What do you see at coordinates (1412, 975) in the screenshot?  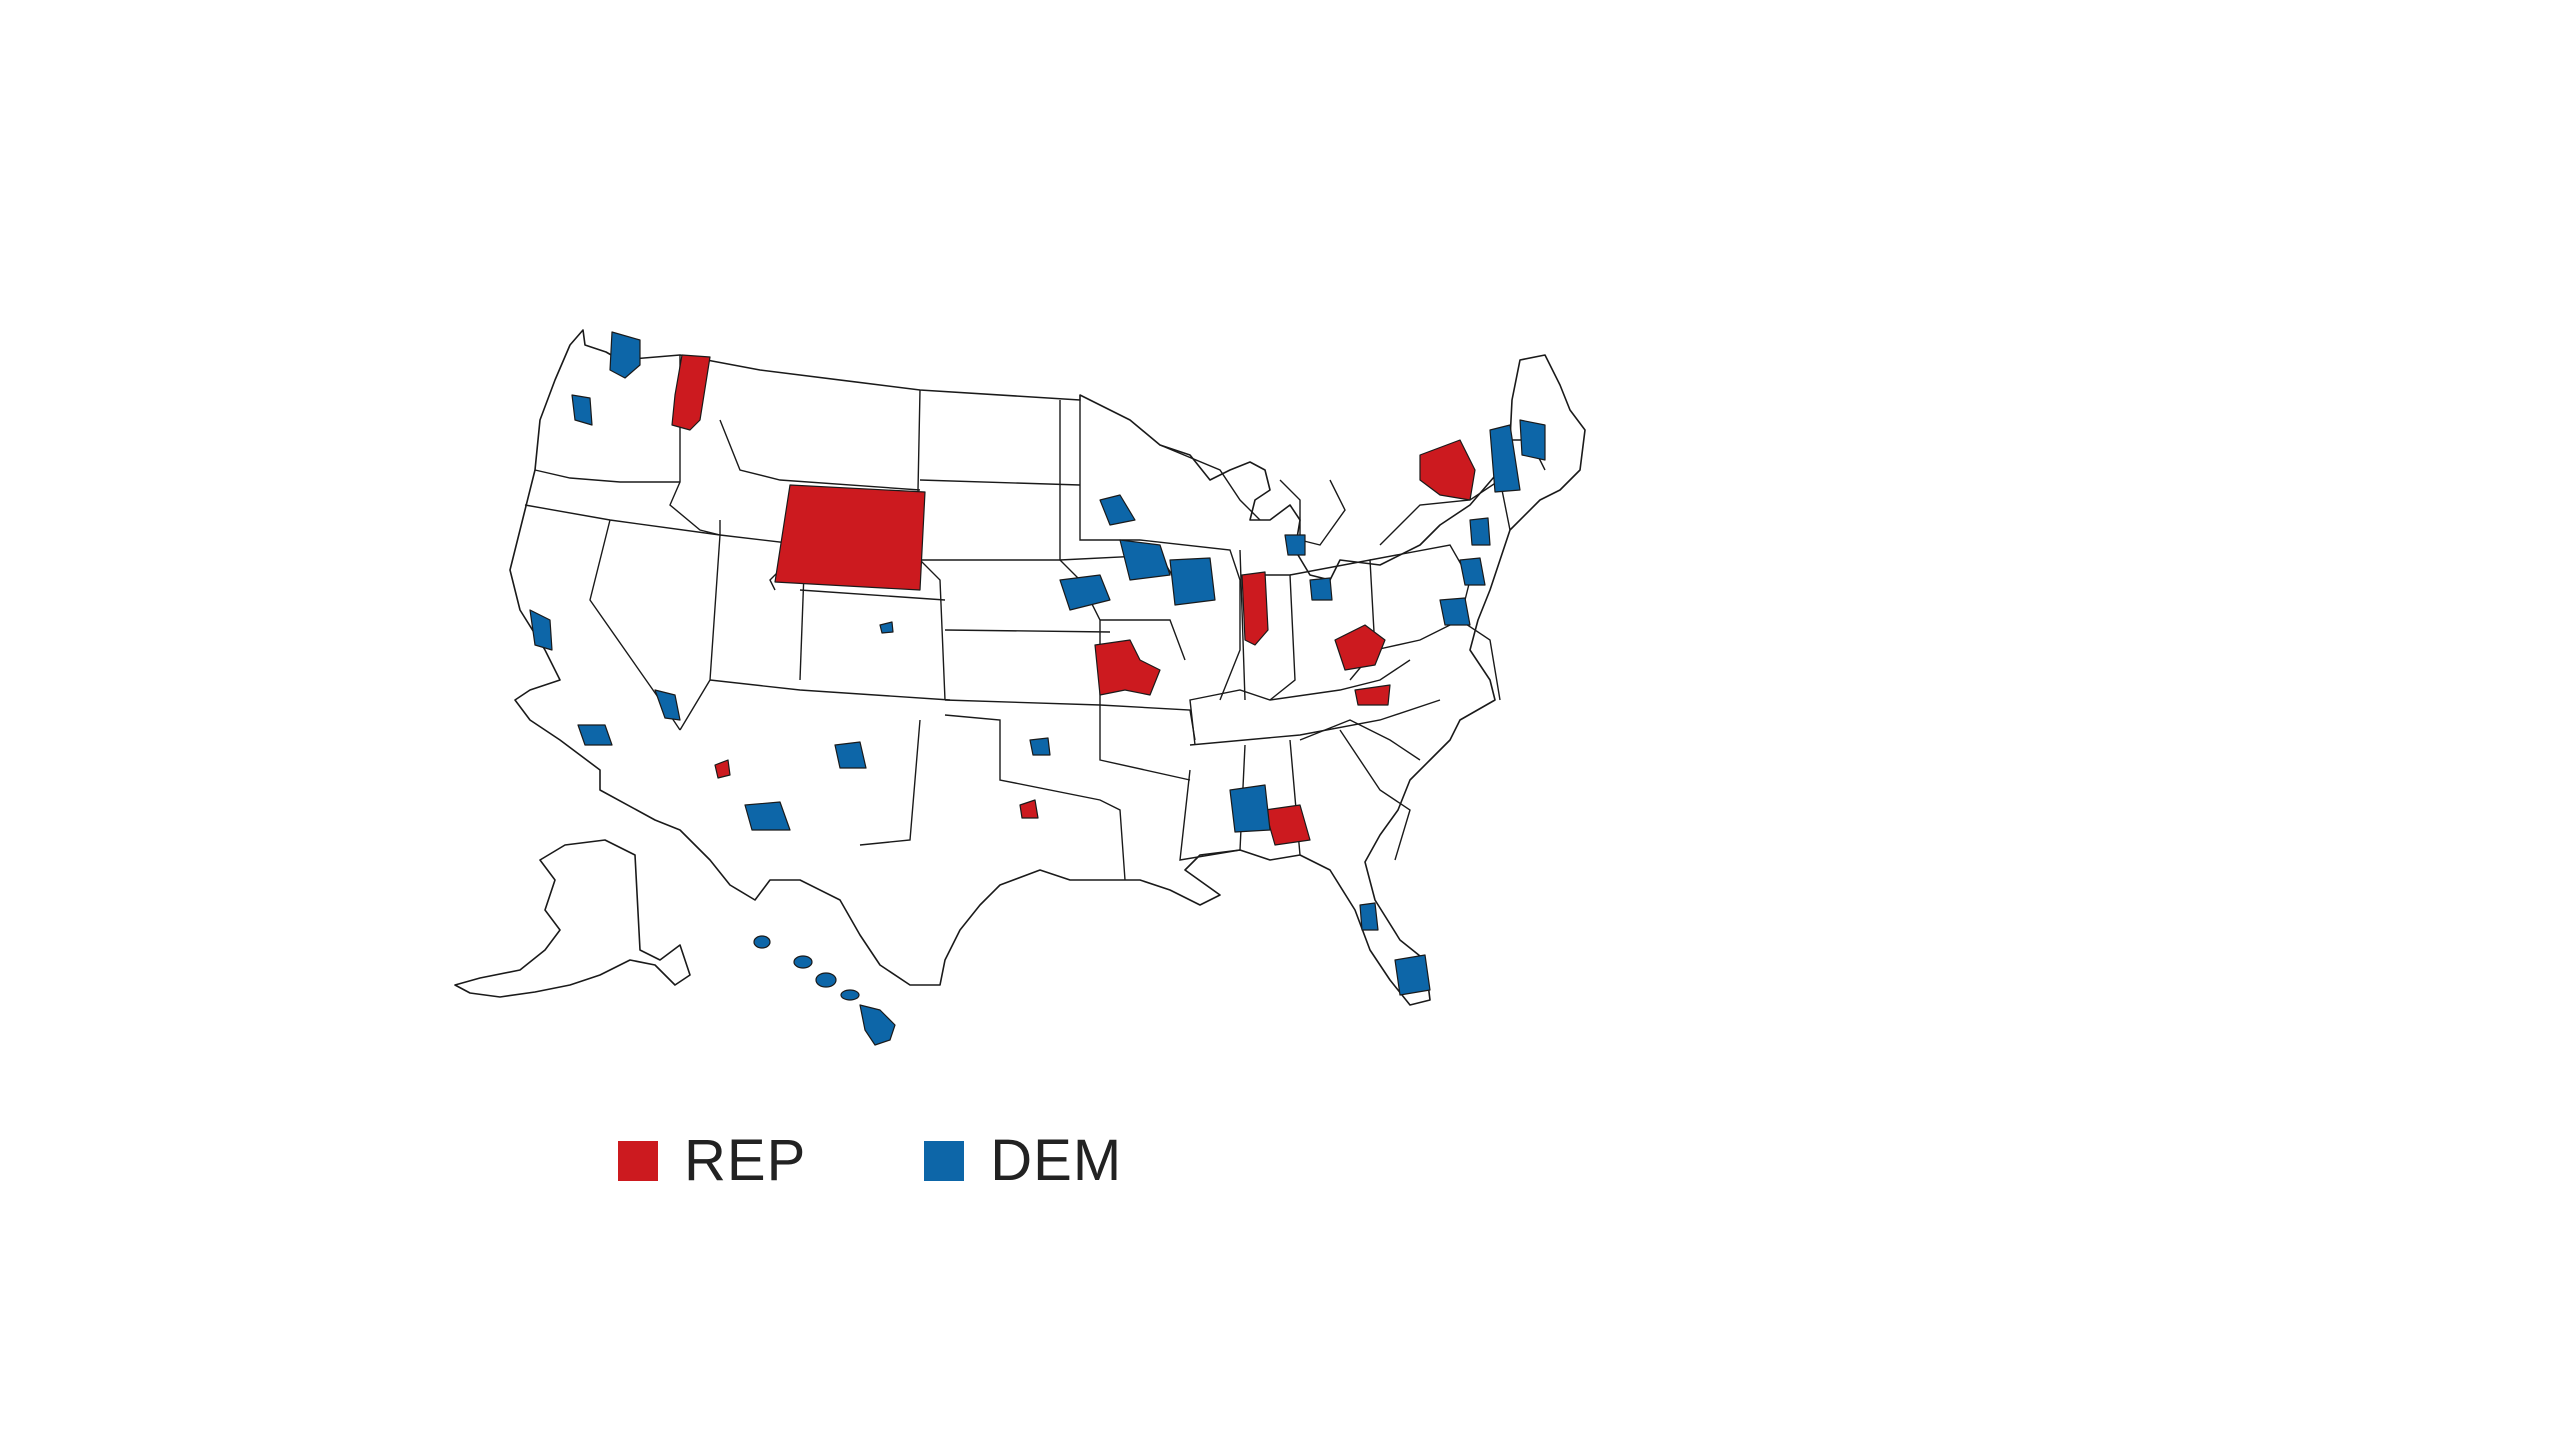 I see `district-florida-south` at bounding box center [1412, 975].